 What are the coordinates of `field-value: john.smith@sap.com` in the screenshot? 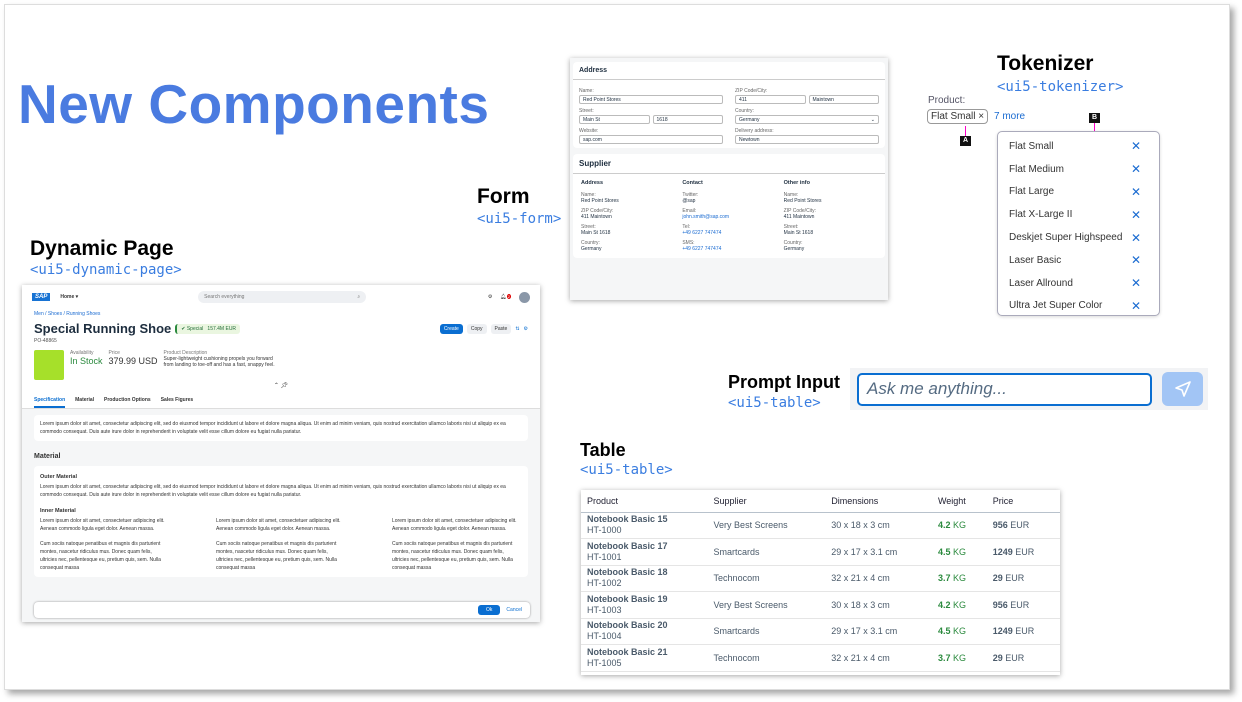 It's located at (706, 217).